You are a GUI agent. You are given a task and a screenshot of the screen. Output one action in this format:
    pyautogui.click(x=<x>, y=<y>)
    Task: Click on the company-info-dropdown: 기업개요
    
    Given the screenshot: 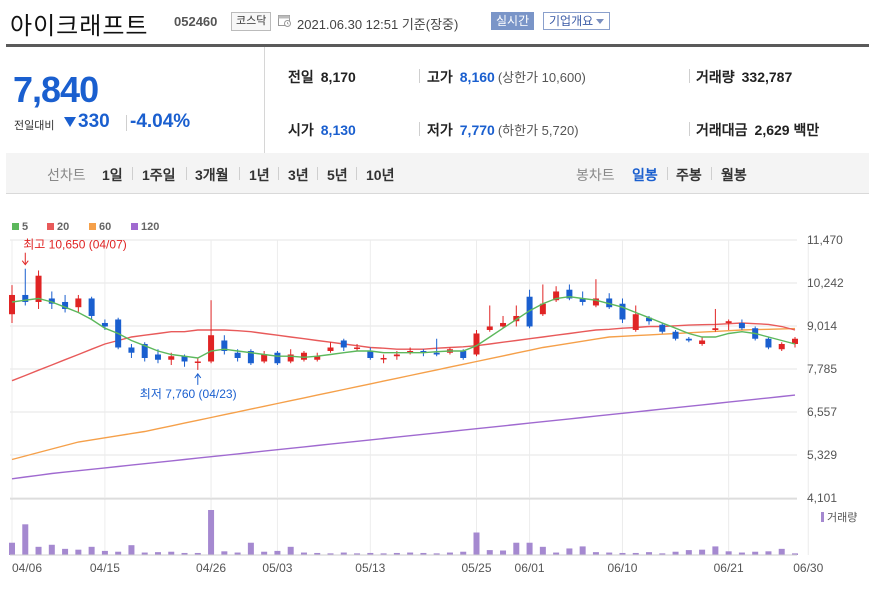 What is the action you would take?
    pyautogui.click(x=577, y=21)
    